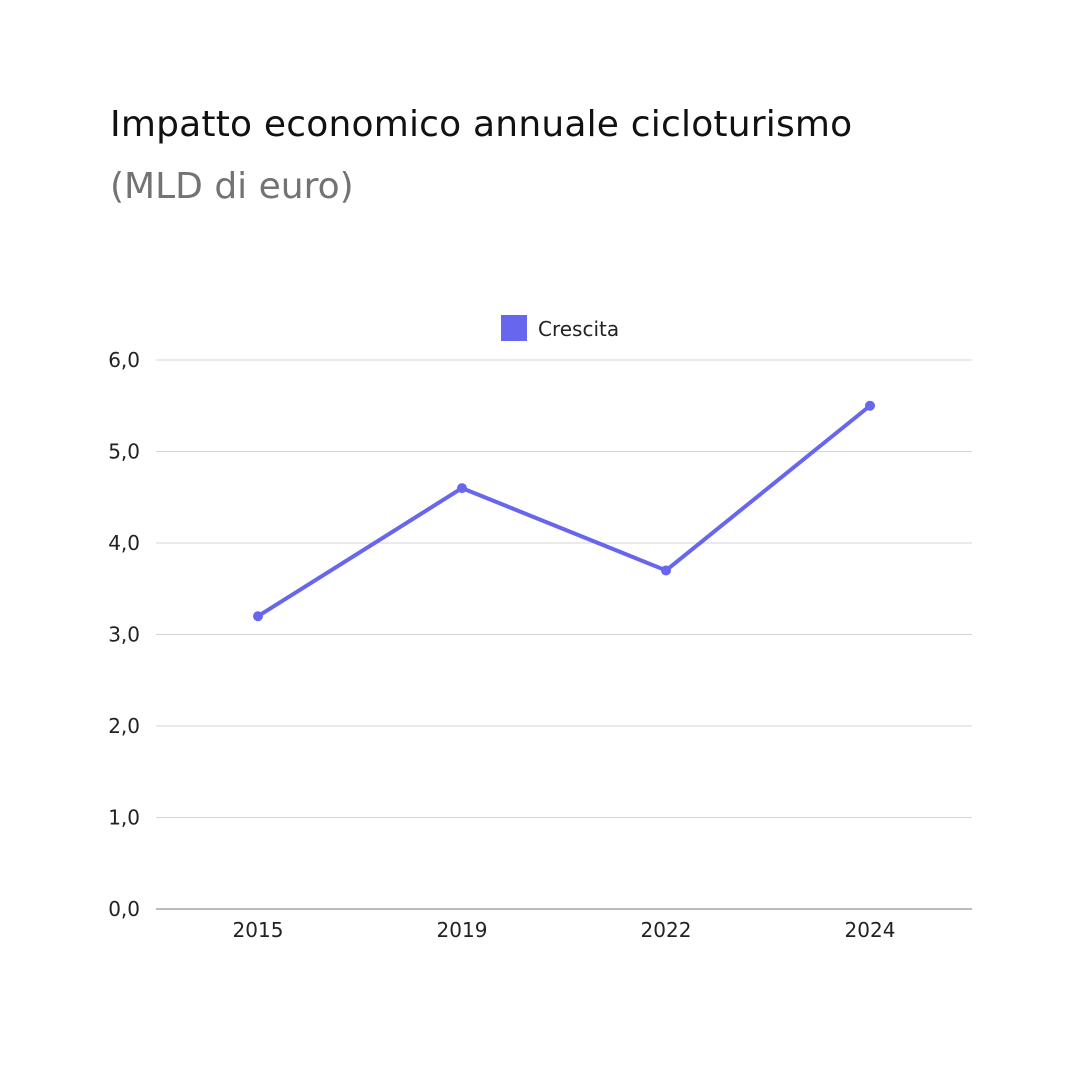 This screenshot has height=1080, width=1080. What do you see at coordinates (124, 452) in the screenshot?
I see `y-tick-label: 5,0` at bounding box center [124, 452].